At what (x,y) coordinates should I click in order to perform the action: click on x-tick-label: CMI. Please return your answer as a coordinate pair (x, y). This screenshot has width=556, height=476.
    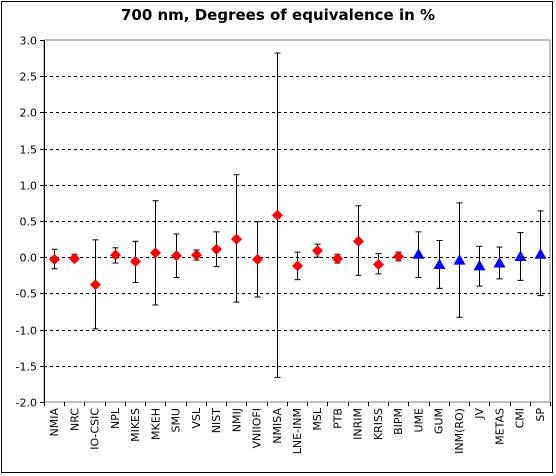
    Looking at the image, I should click on (520, 418).